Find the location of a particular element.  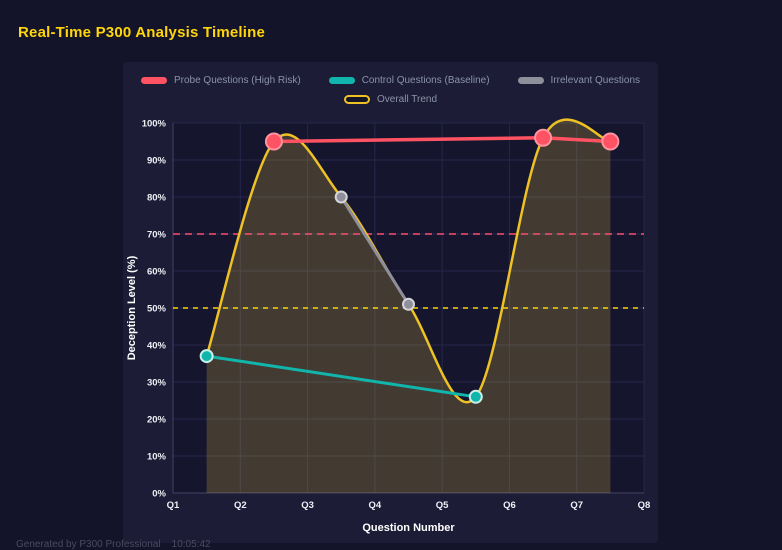

irrelevant-legend-swatch-icon is located at coordinates (530, 80).